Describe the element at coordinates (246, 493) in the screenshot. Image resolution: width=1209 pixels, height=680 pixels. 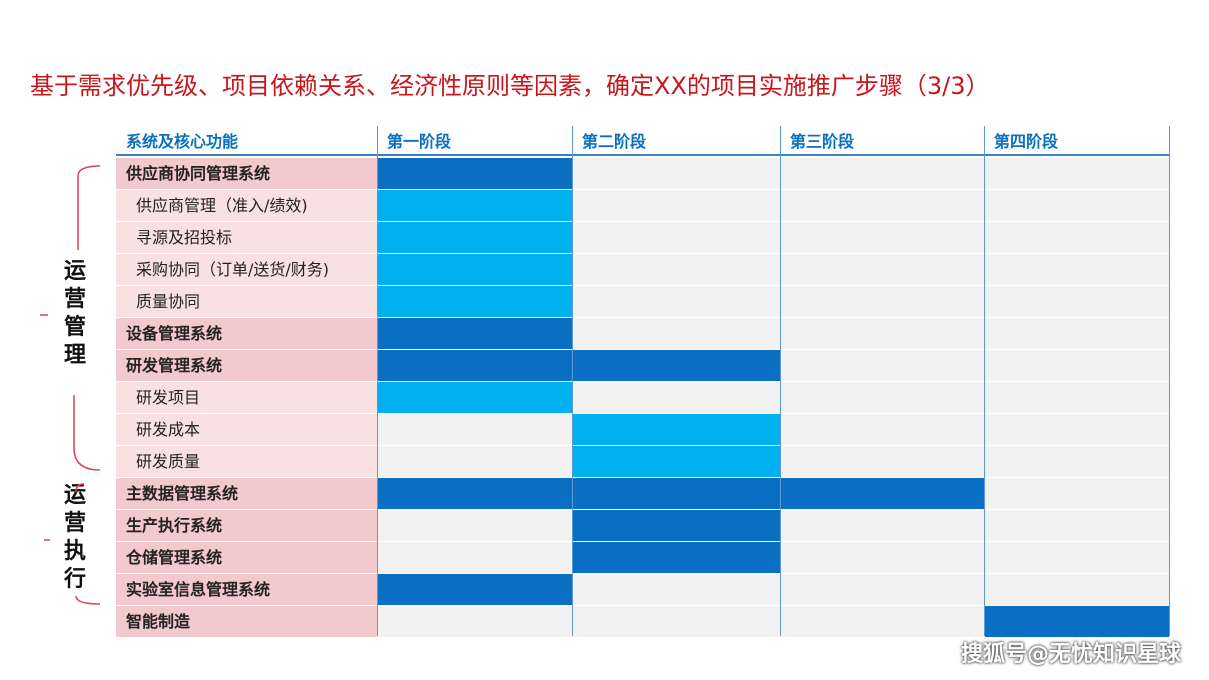
I see `row-label-11: 主数据管理系统` at that location.